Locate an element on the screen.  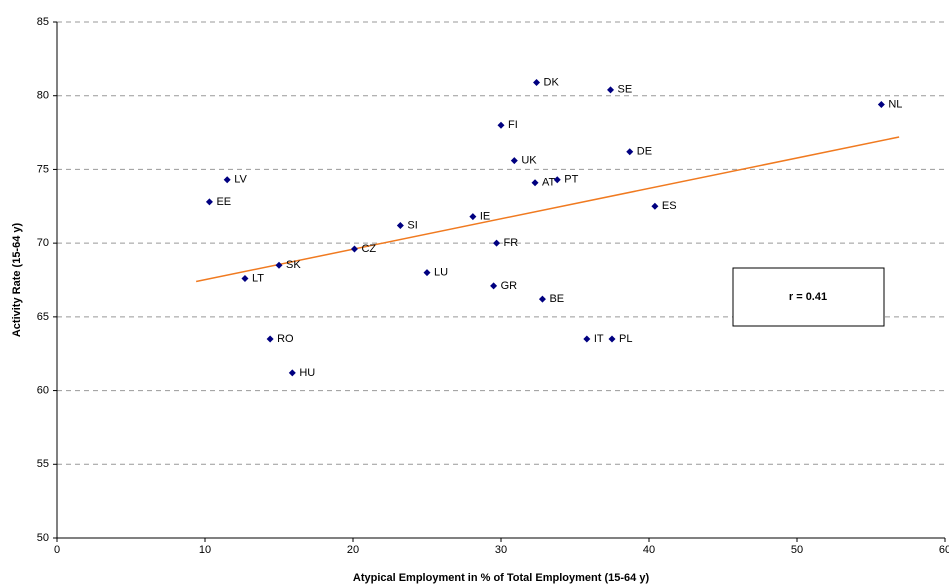
point-label: SK is located at coordinates (293, 265).